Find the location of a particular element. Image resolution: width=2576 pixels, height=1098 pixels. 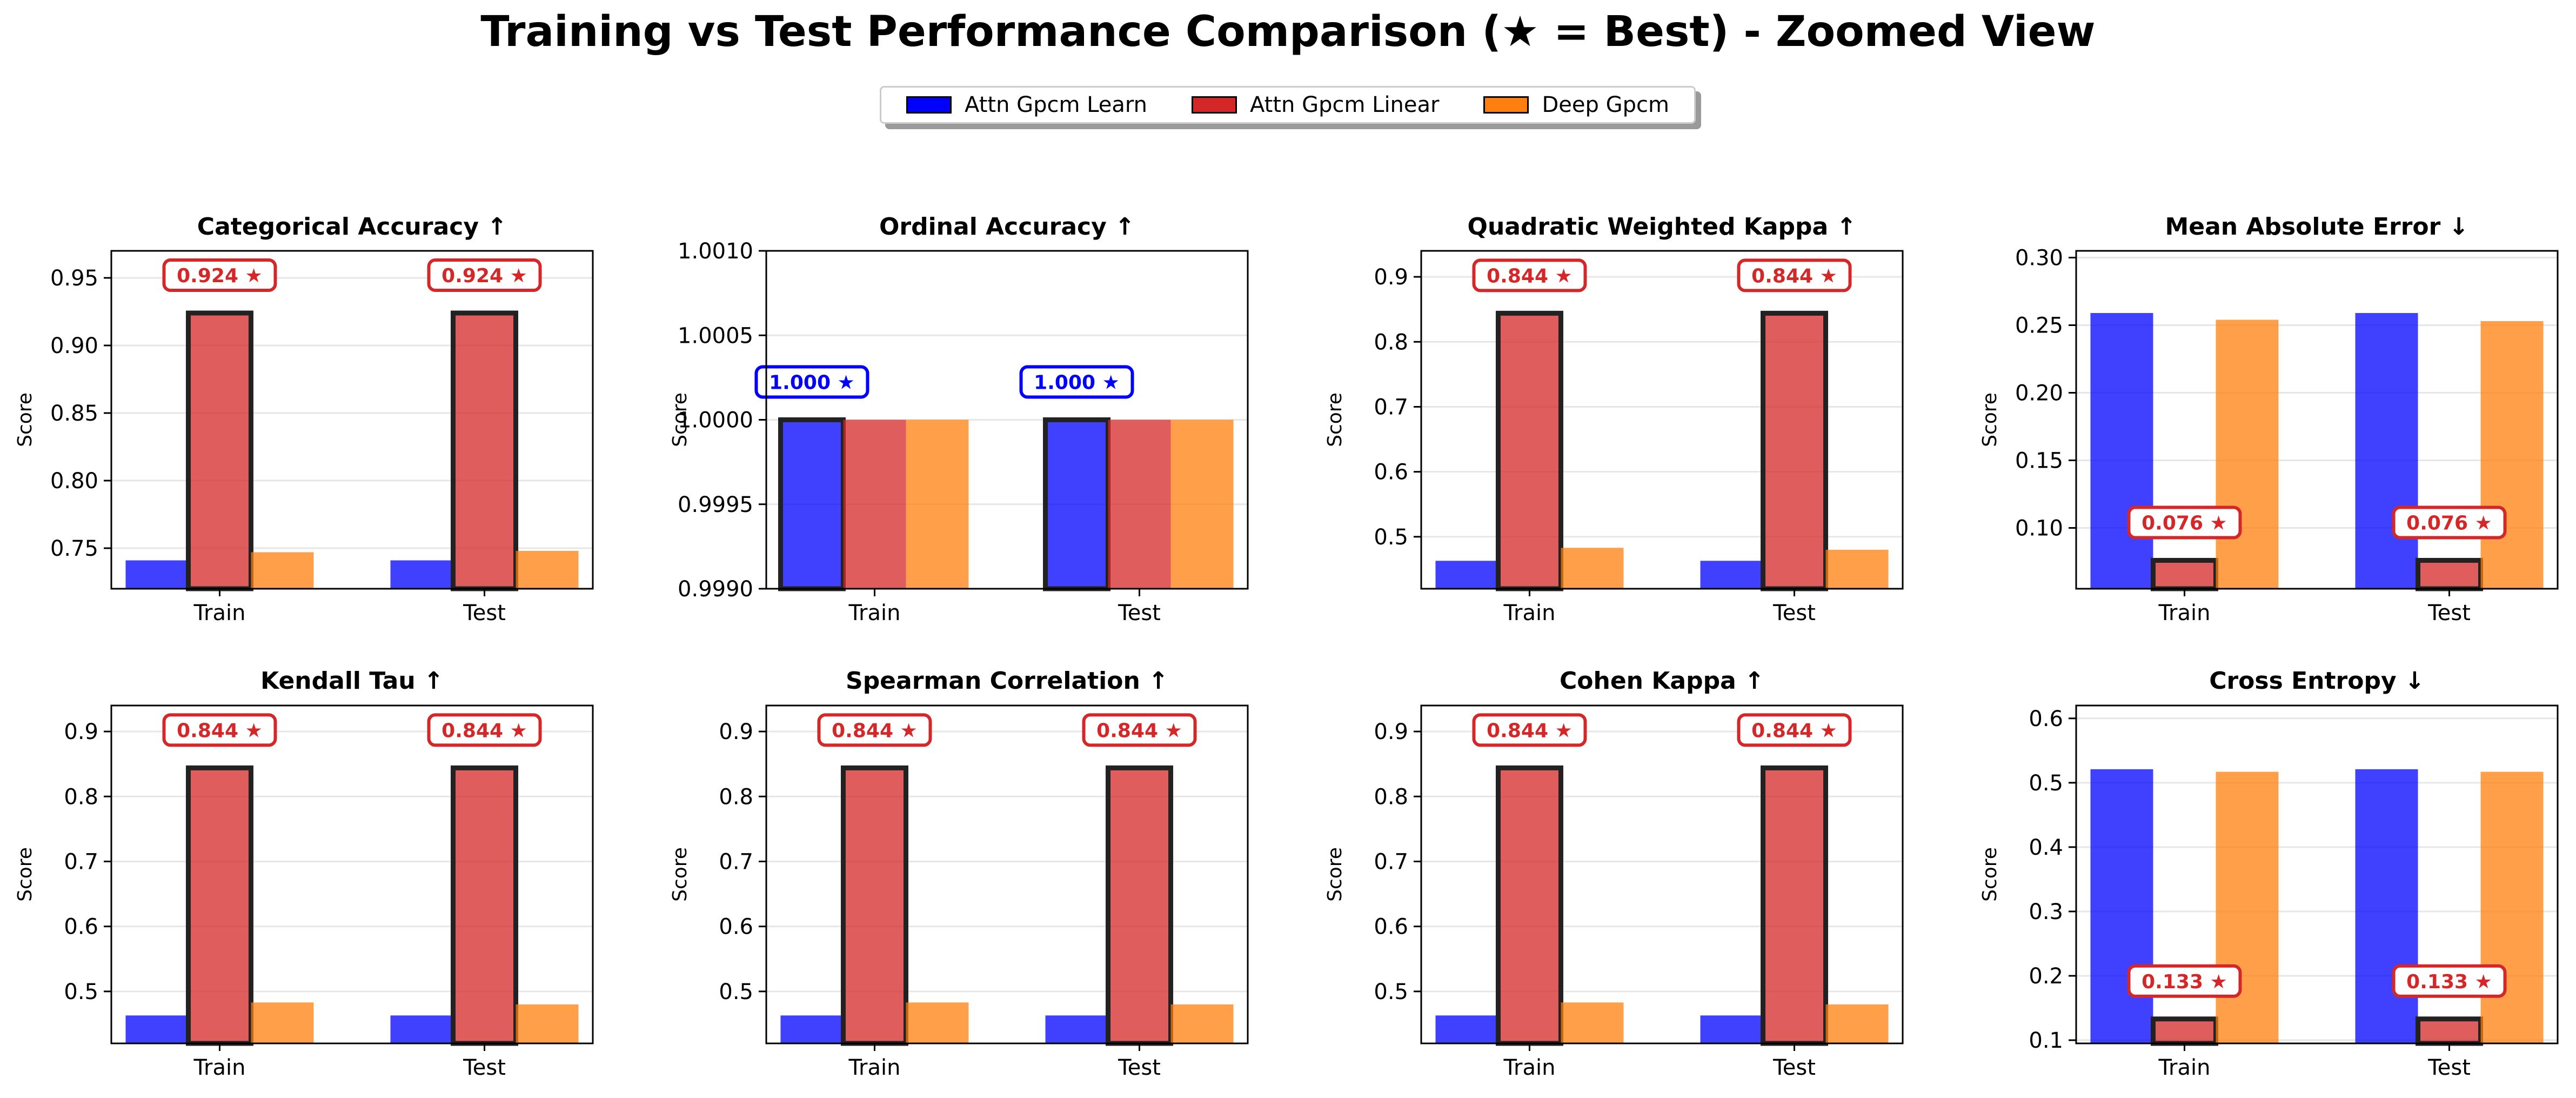

legend-swatch-attn-gpcm-linear is located at coordinates (1214, 105).